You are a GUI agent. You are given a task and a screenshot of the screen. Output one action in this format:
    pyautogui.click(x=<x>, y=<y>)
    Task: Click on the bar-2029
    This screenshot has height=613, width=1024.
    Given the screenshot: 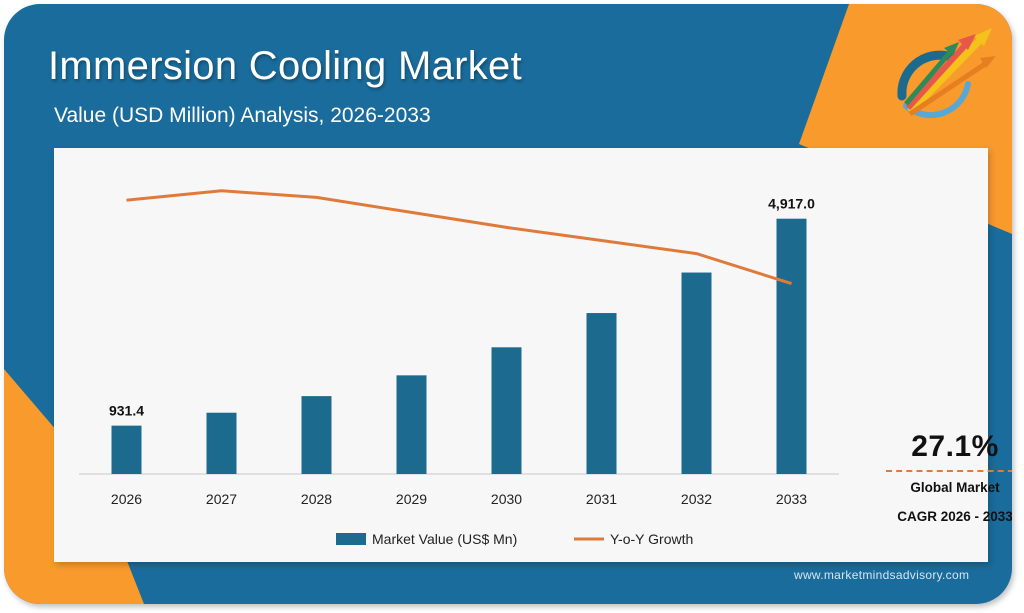 What is the action you would take?
    pyautogui.click(x=411, y=424)
    